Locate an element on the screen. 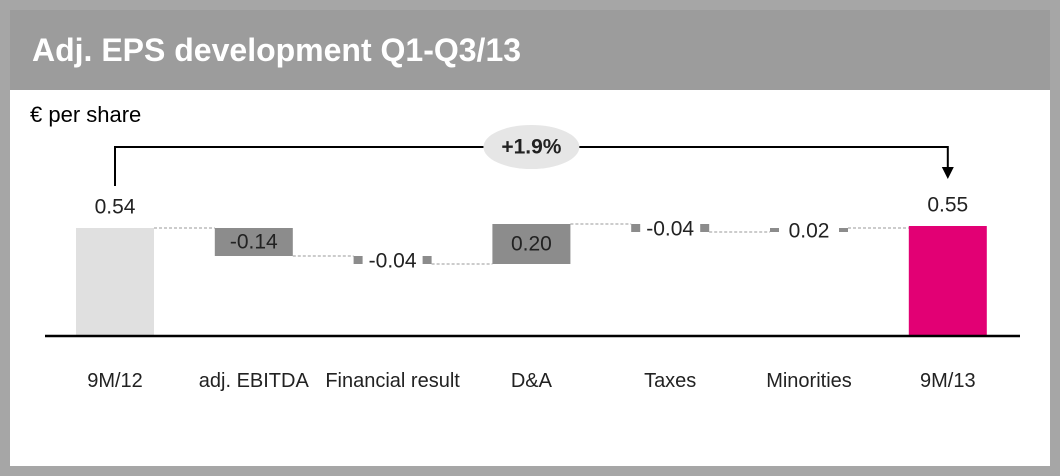 The width and height of the screenshot is (1060, 476). annotation-bg is located at coordinates (531, 147).